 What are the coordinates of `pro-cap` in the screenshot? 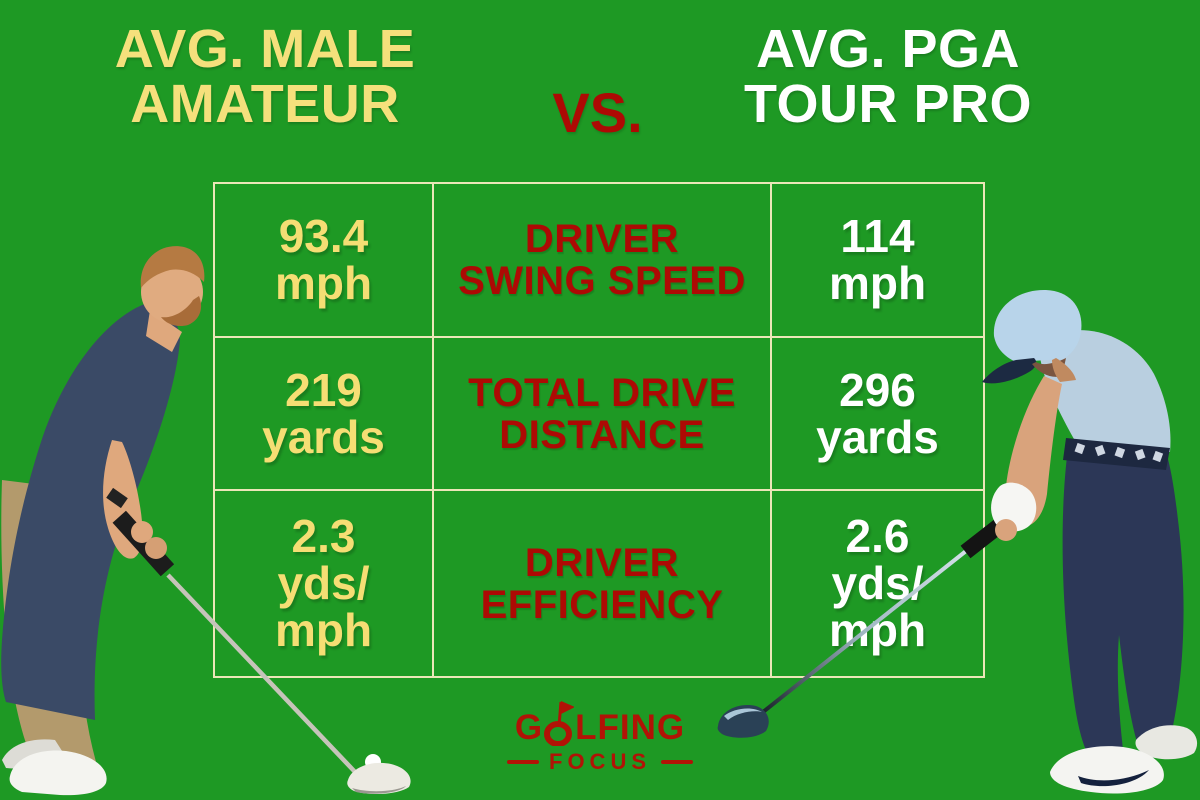 It's located at (1037, 325).